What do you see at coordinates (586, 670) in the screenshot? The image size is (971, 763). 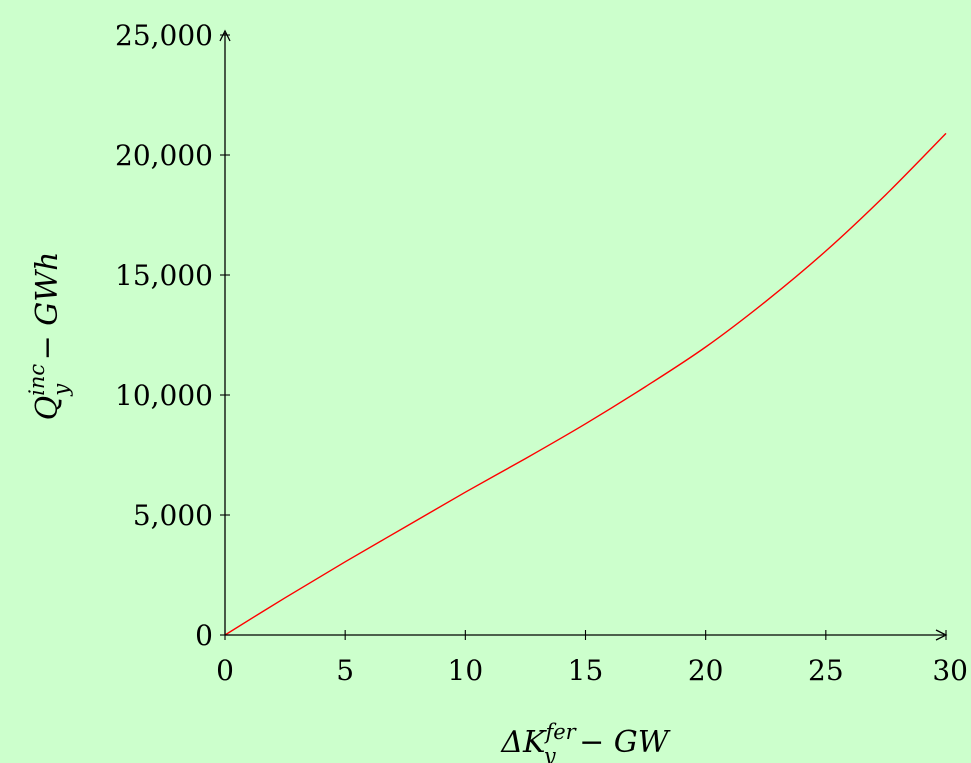 I see `x-tick-label: 15` at bounding box center [586, 670].